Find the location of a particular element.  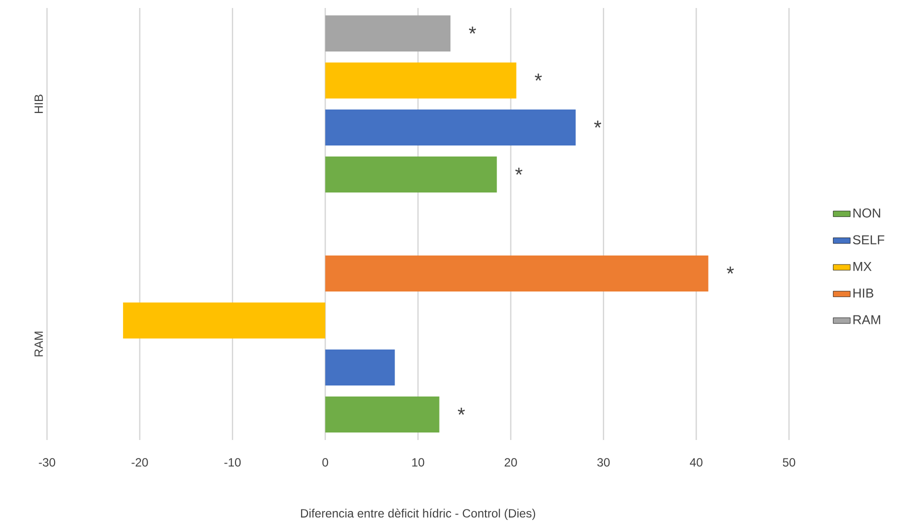

x-tick-label: 10 is located at coordinates (418, 462).